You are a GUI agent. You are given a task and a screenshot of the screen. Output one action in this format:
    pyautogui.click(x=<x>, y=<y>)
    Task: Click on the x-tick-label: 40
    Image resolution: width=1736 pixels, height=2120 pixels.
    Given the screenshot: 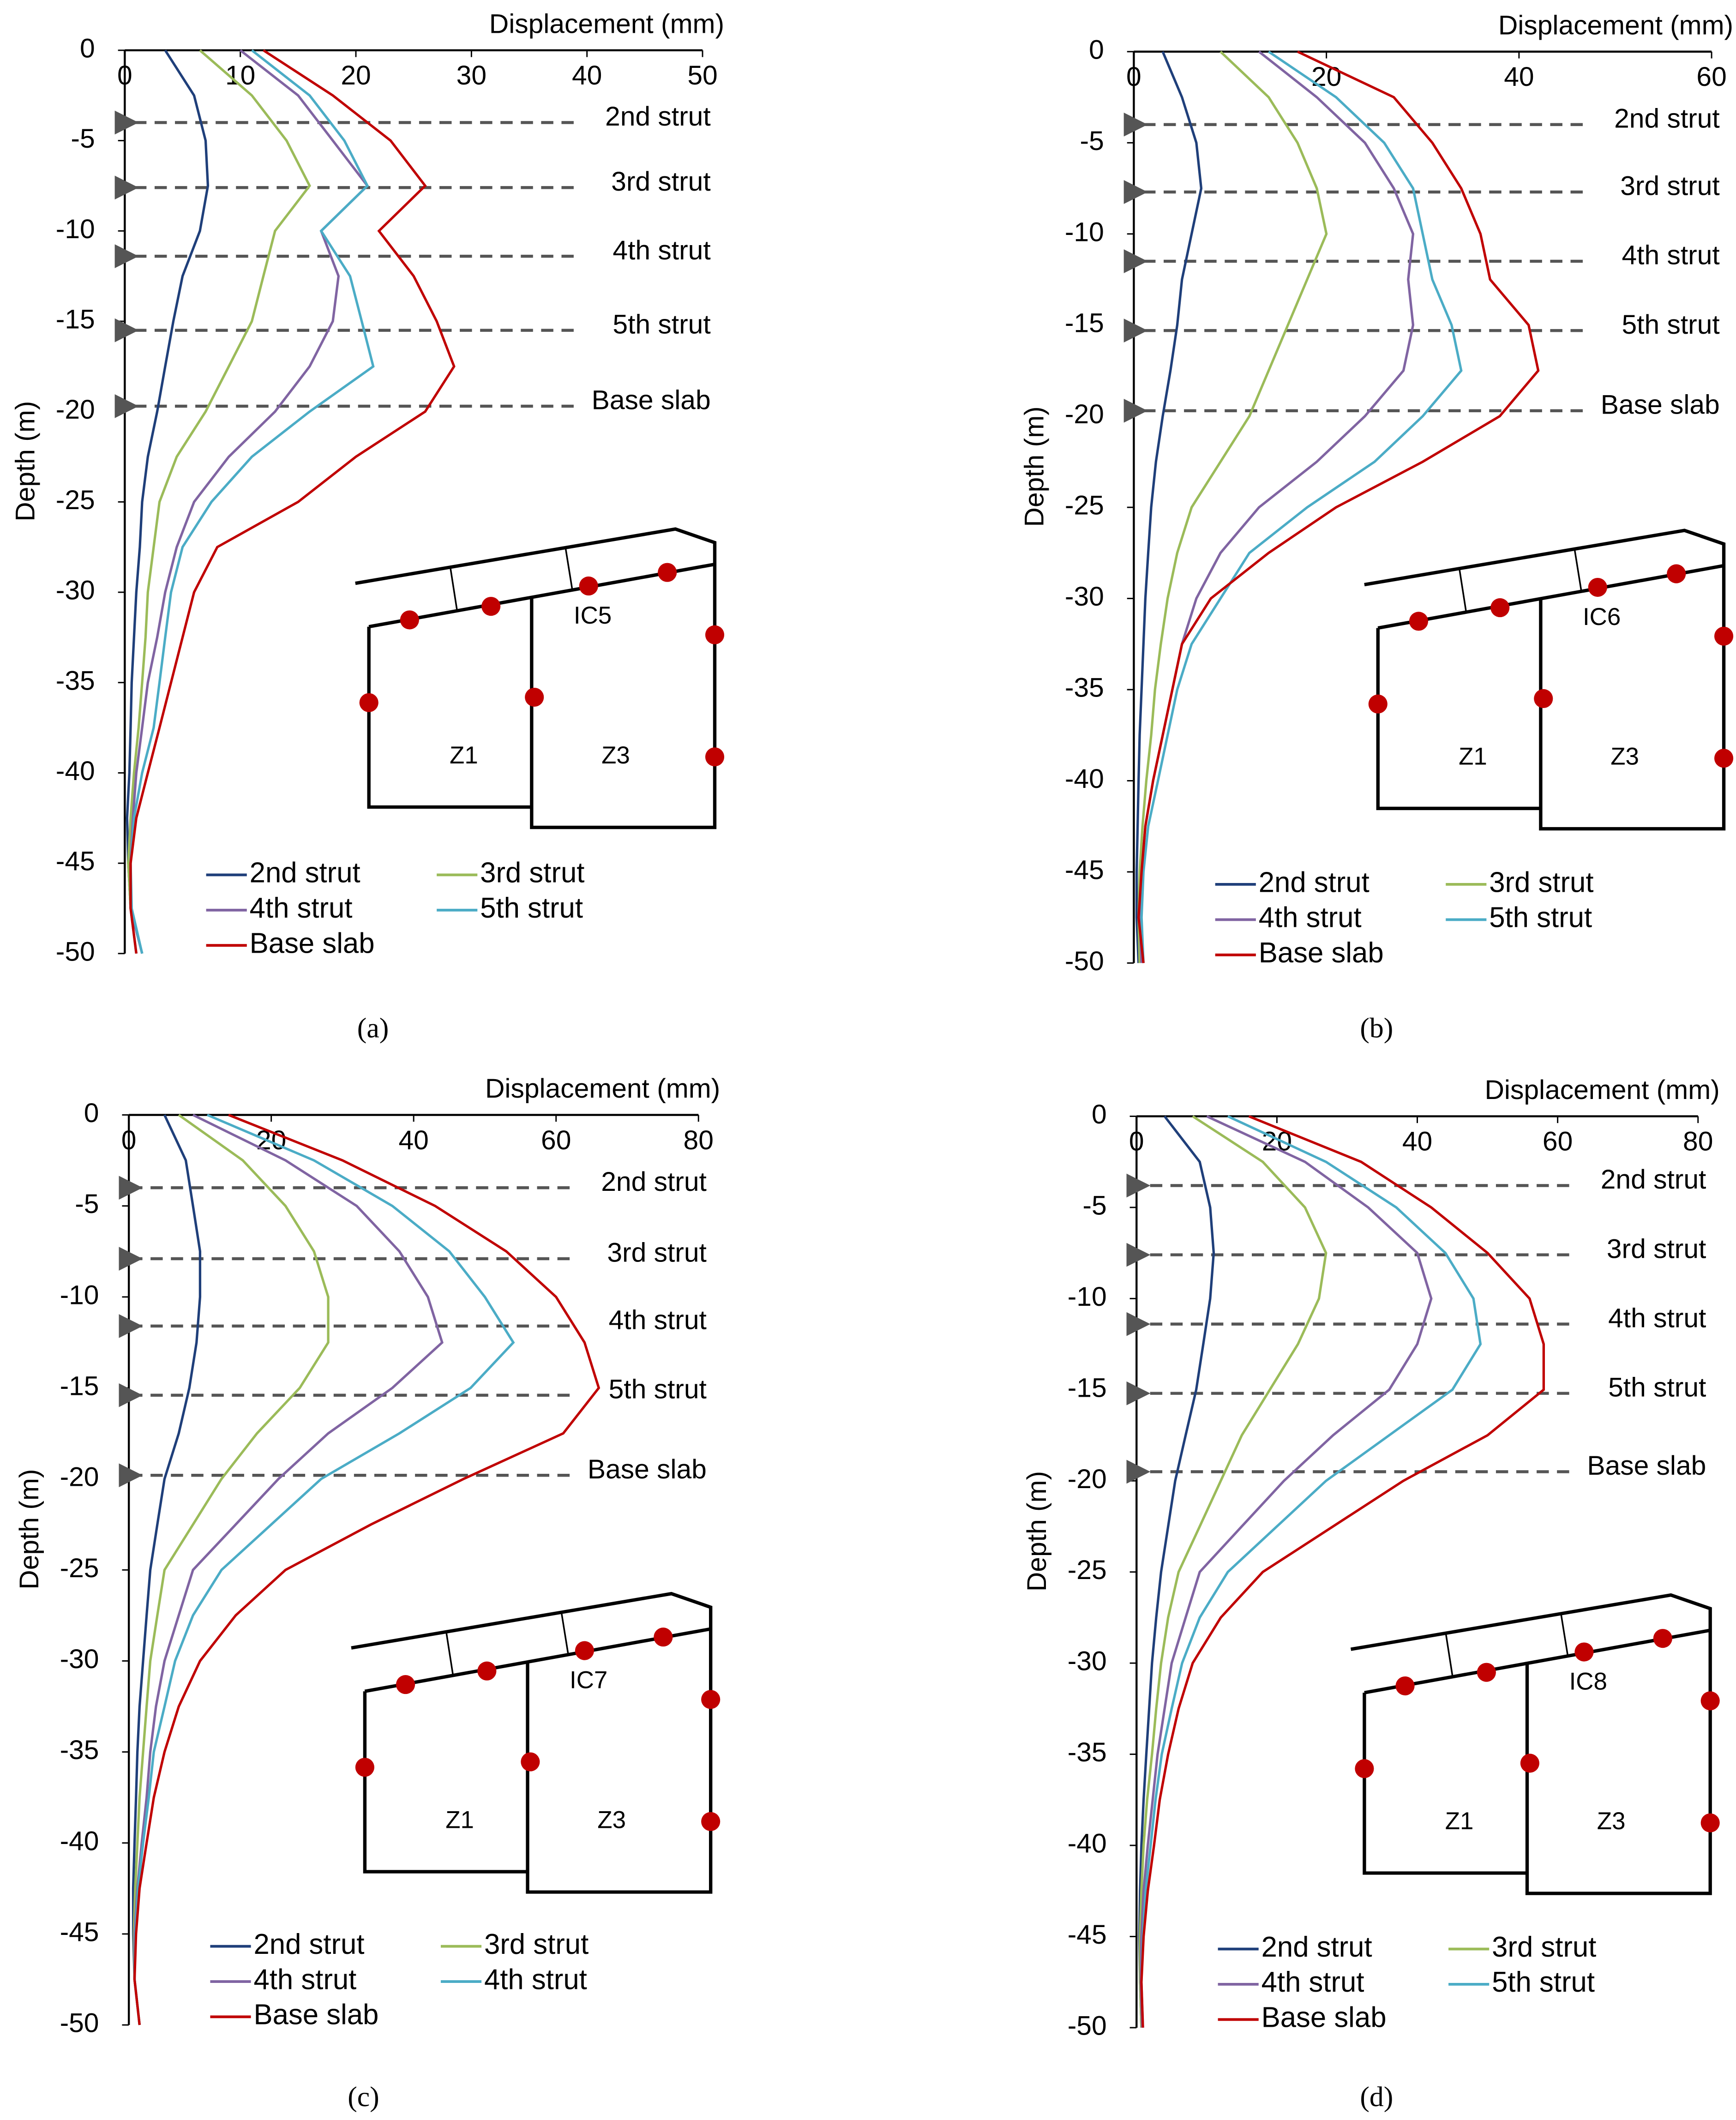 What is the action you would take?
    pyautogui.click(x=1417, y=1142)
    